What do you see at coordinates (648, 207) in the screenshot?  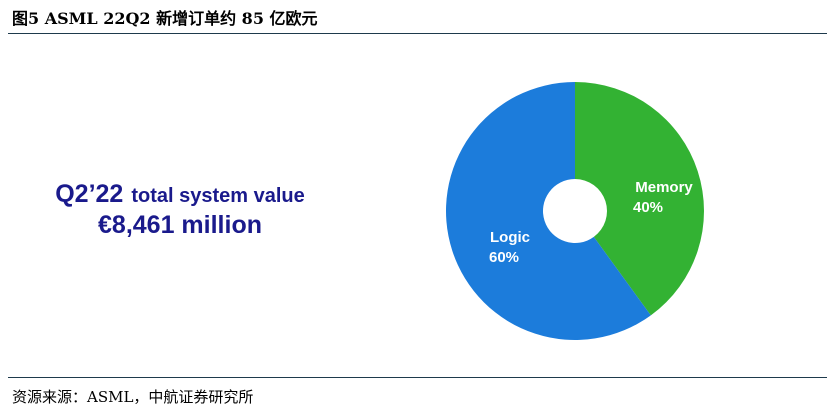 I see `slice-value-memory: 40%` at bounding box center [648, 207].